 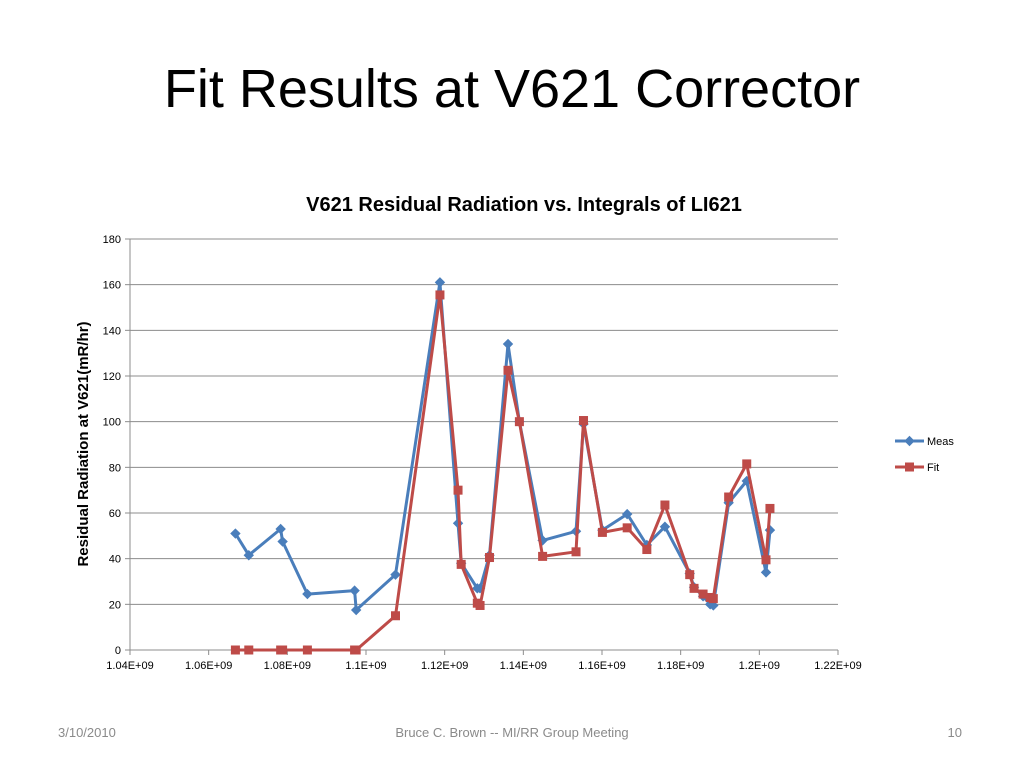 What do you see at coordinates (83, 443) in the screenshot?
I see `y-axis-title: Residual Radiation at V621(mR/hr)` at bounding box center [83, 443].